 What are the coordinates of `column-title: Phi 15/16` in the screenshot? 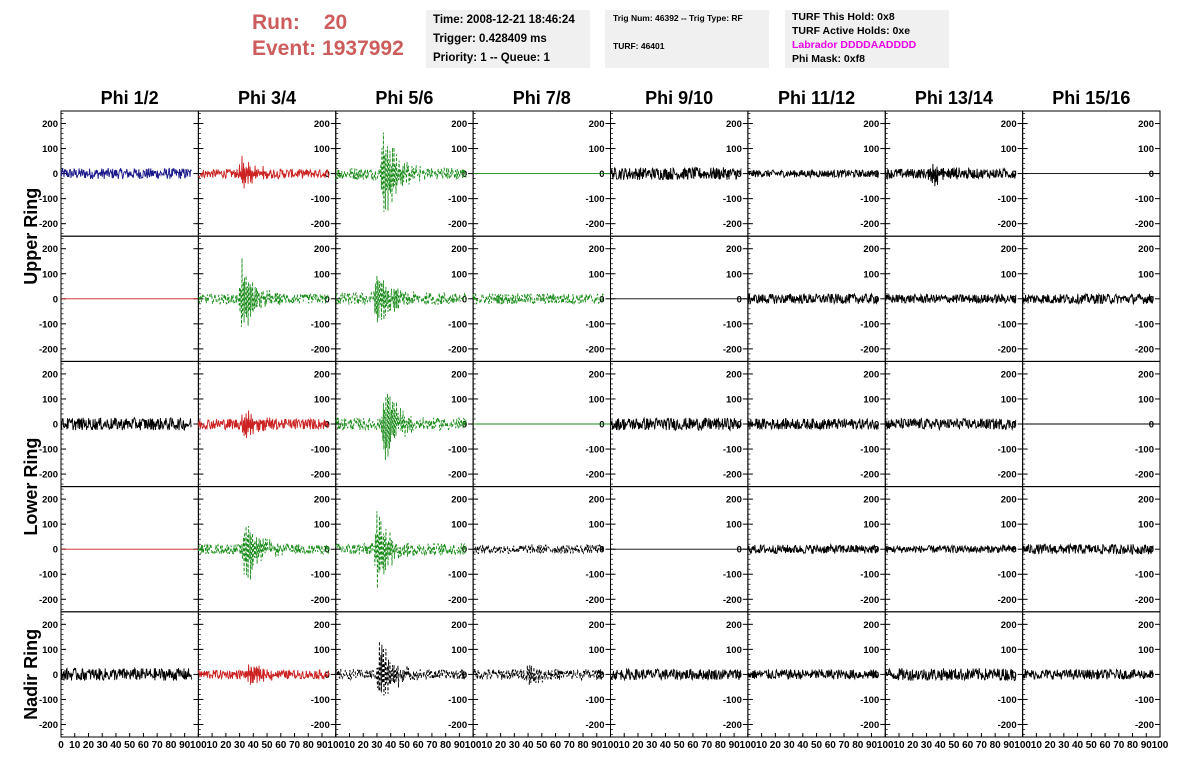 It's located at (1091, 98).